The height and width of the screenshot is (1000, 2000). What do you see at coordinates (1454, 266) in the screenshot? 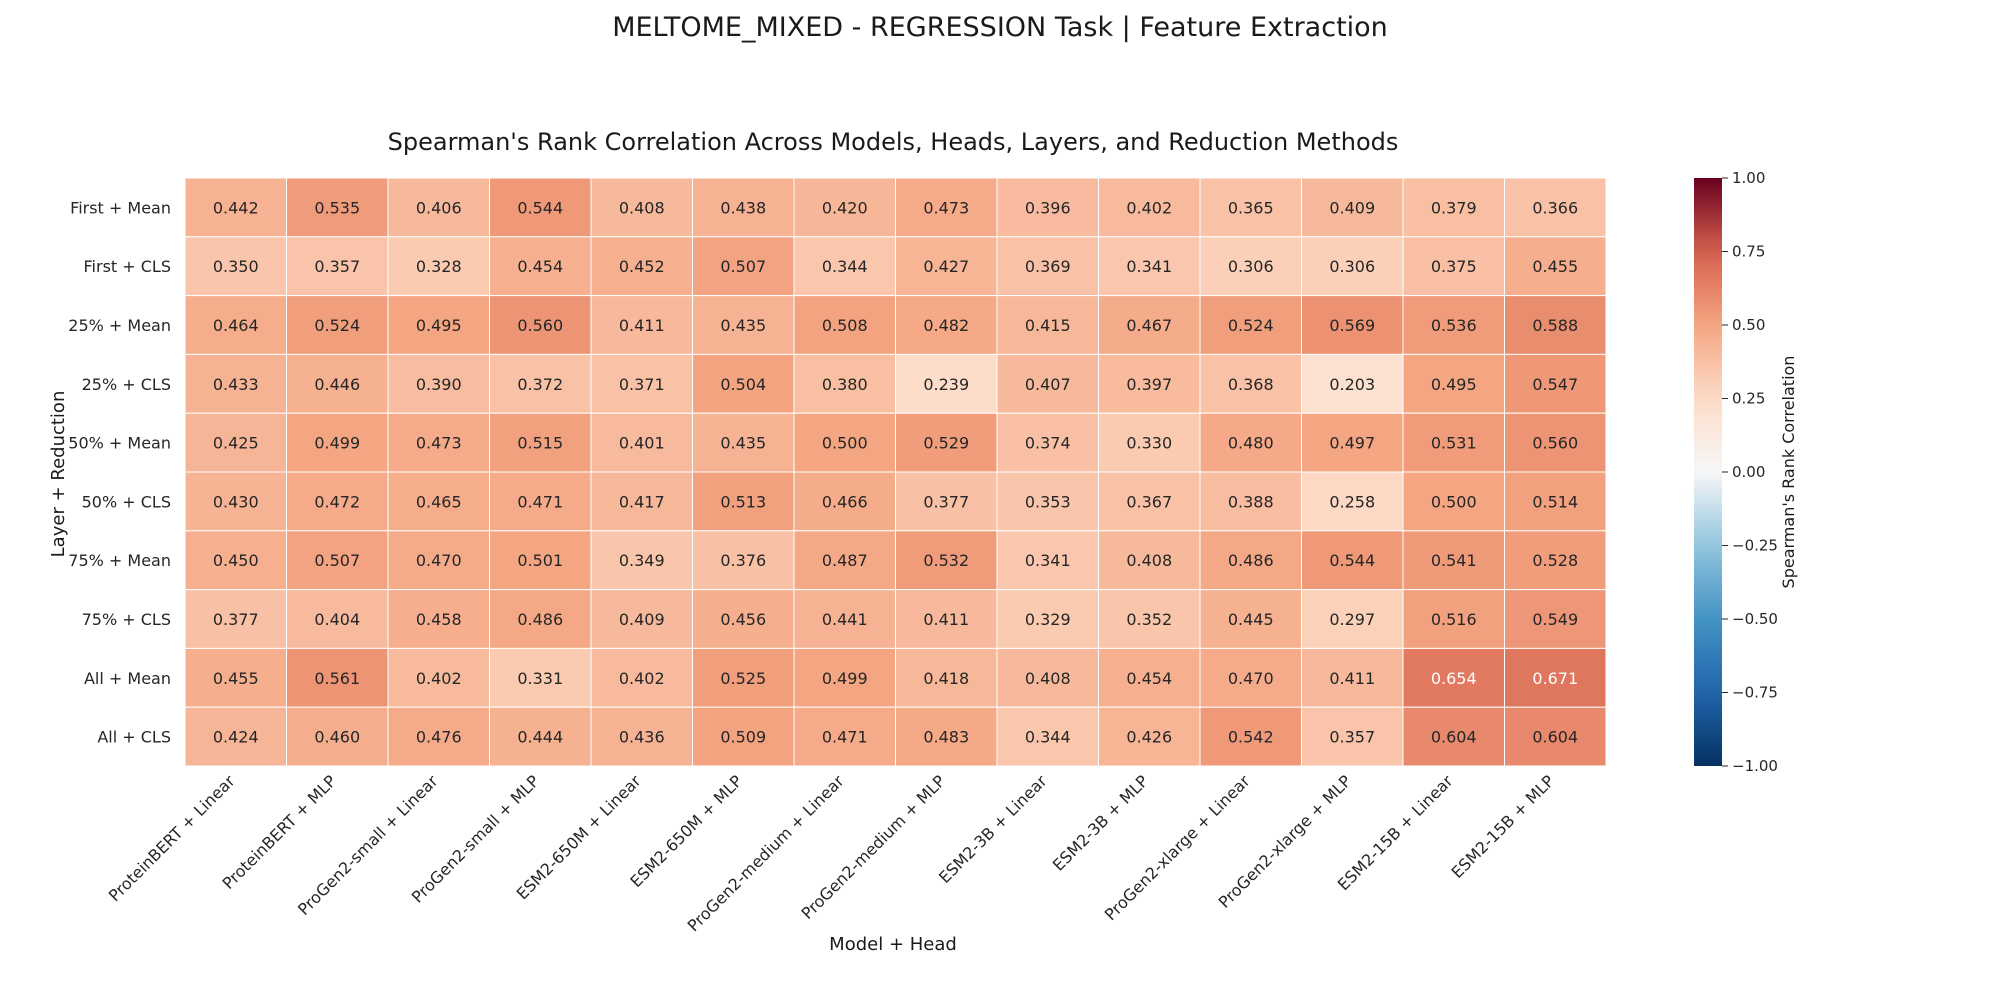
I see `cell-value-label: 0.375` at bounding box center [1454, 266].